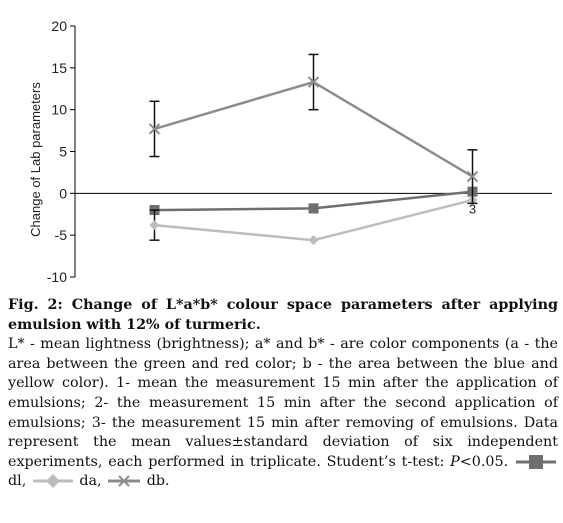 Image resolution: width=563 pixels, height=523 pixels. I want to click on legend-dl-label: dl,, so click(17, 481).